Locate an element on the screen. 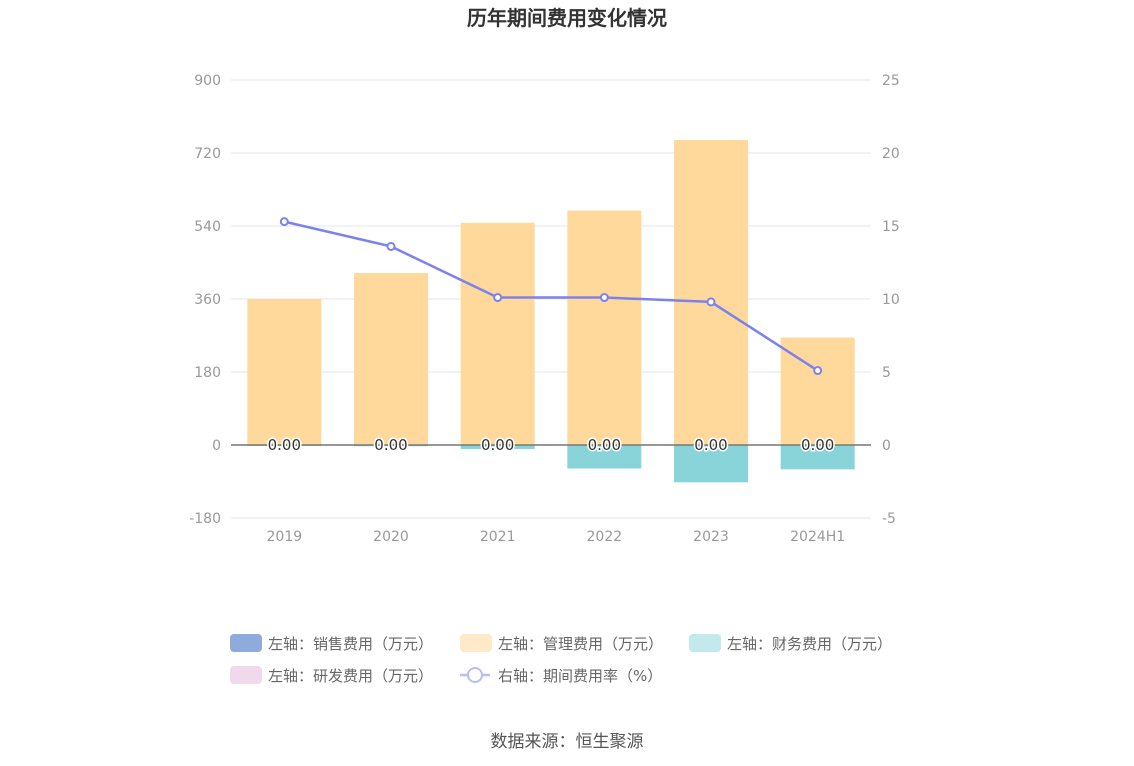 The height and width of the screenshot is (766, 1134). data-label-2024H1: 0.00 is located at coordinates (817, 445).